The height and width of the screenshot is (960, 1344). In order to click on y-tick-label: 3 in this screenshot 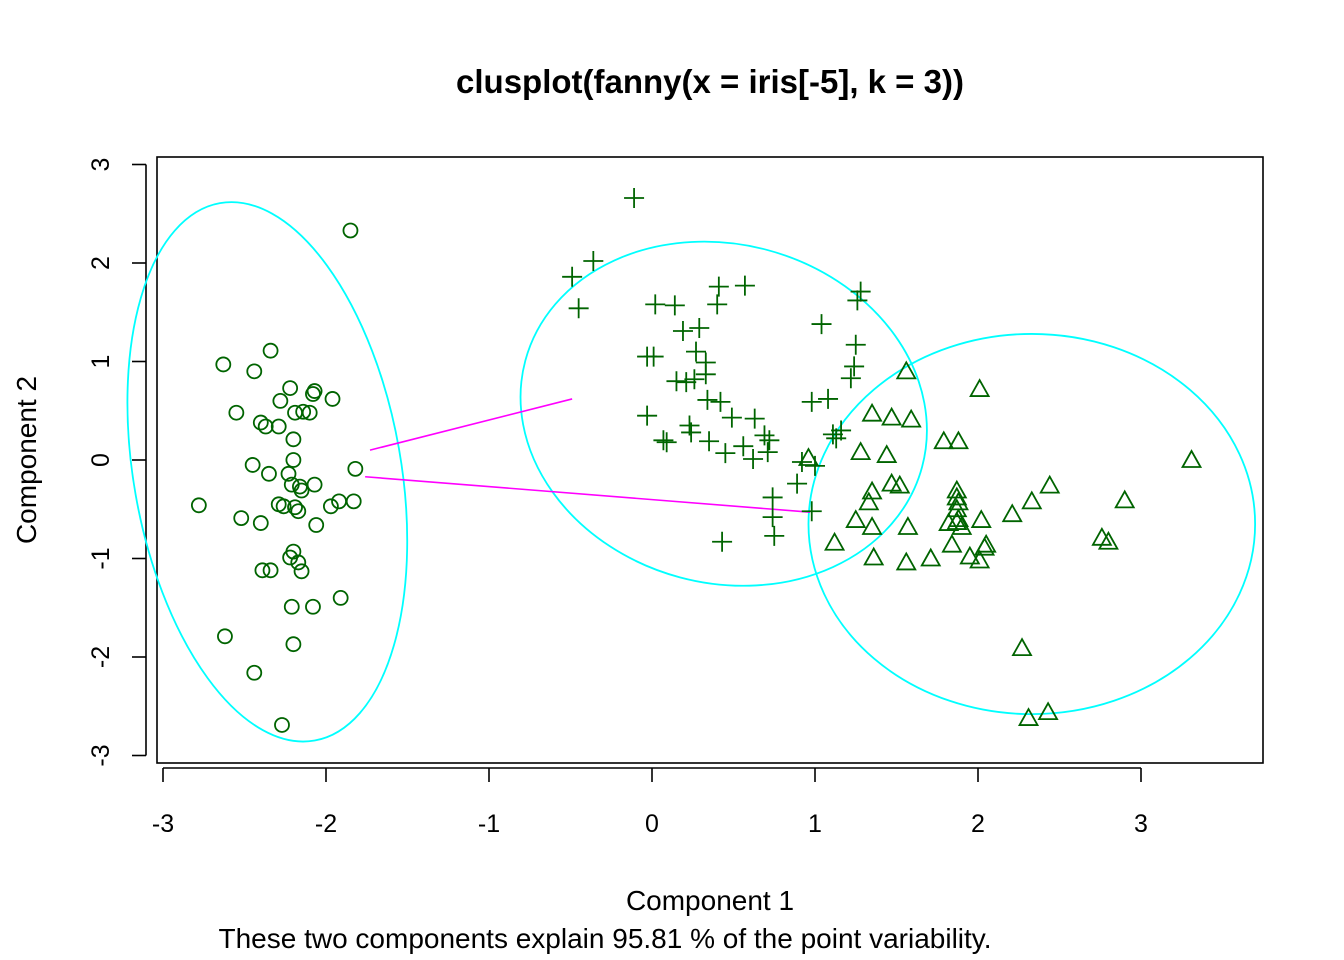, I will do `click(101, 165)`.